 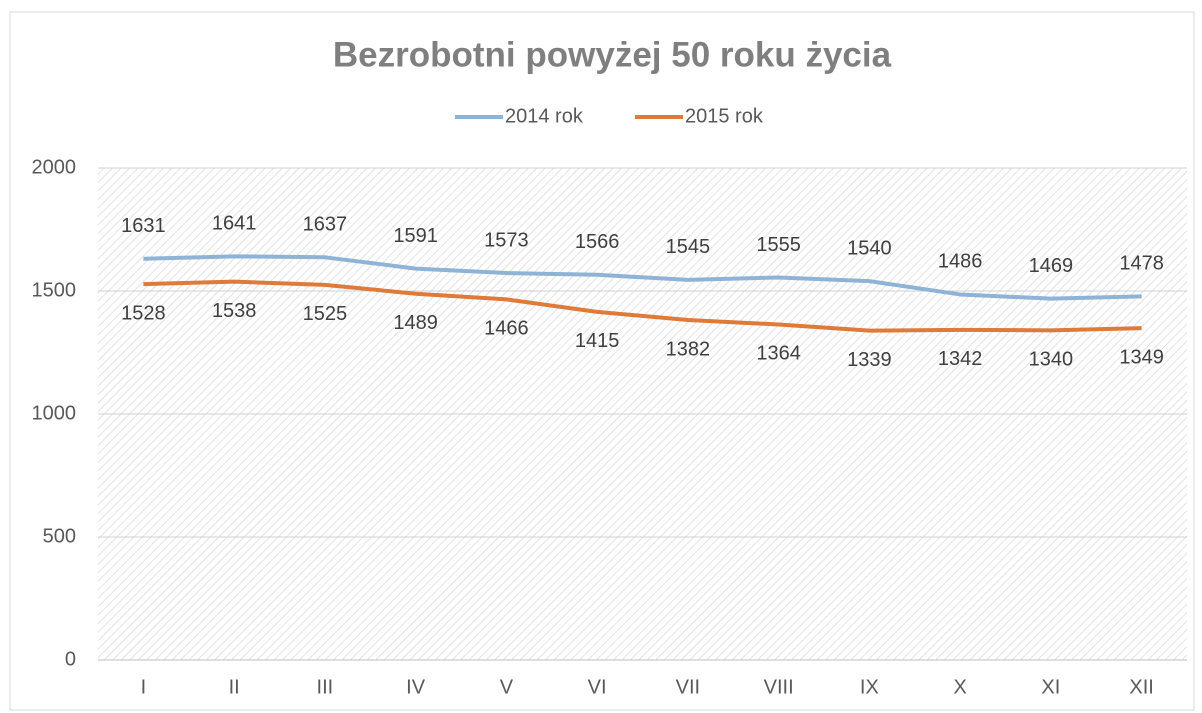 What do you see at coordinates (143, 313) in the screenshot?
I see `data-label: 1528` at bounding box center [143, 313].